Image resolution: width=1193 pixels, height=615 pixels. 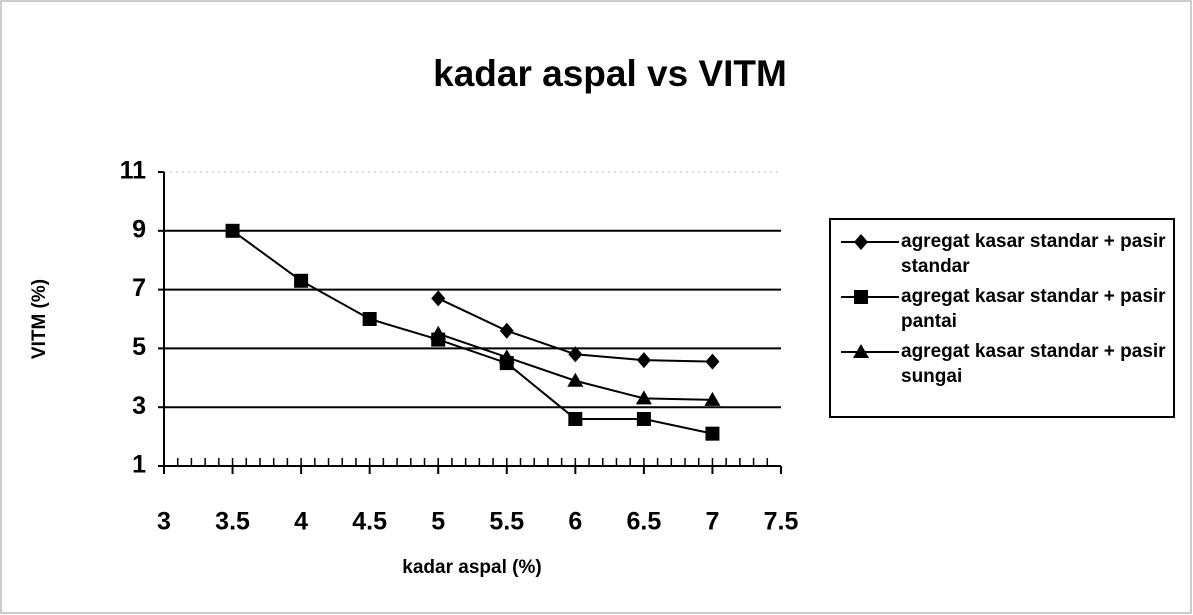 What do you see at coordinates (438, 522) in the screenshot?
I see `x-tick-label: 5` at bounding box center [438, 522].